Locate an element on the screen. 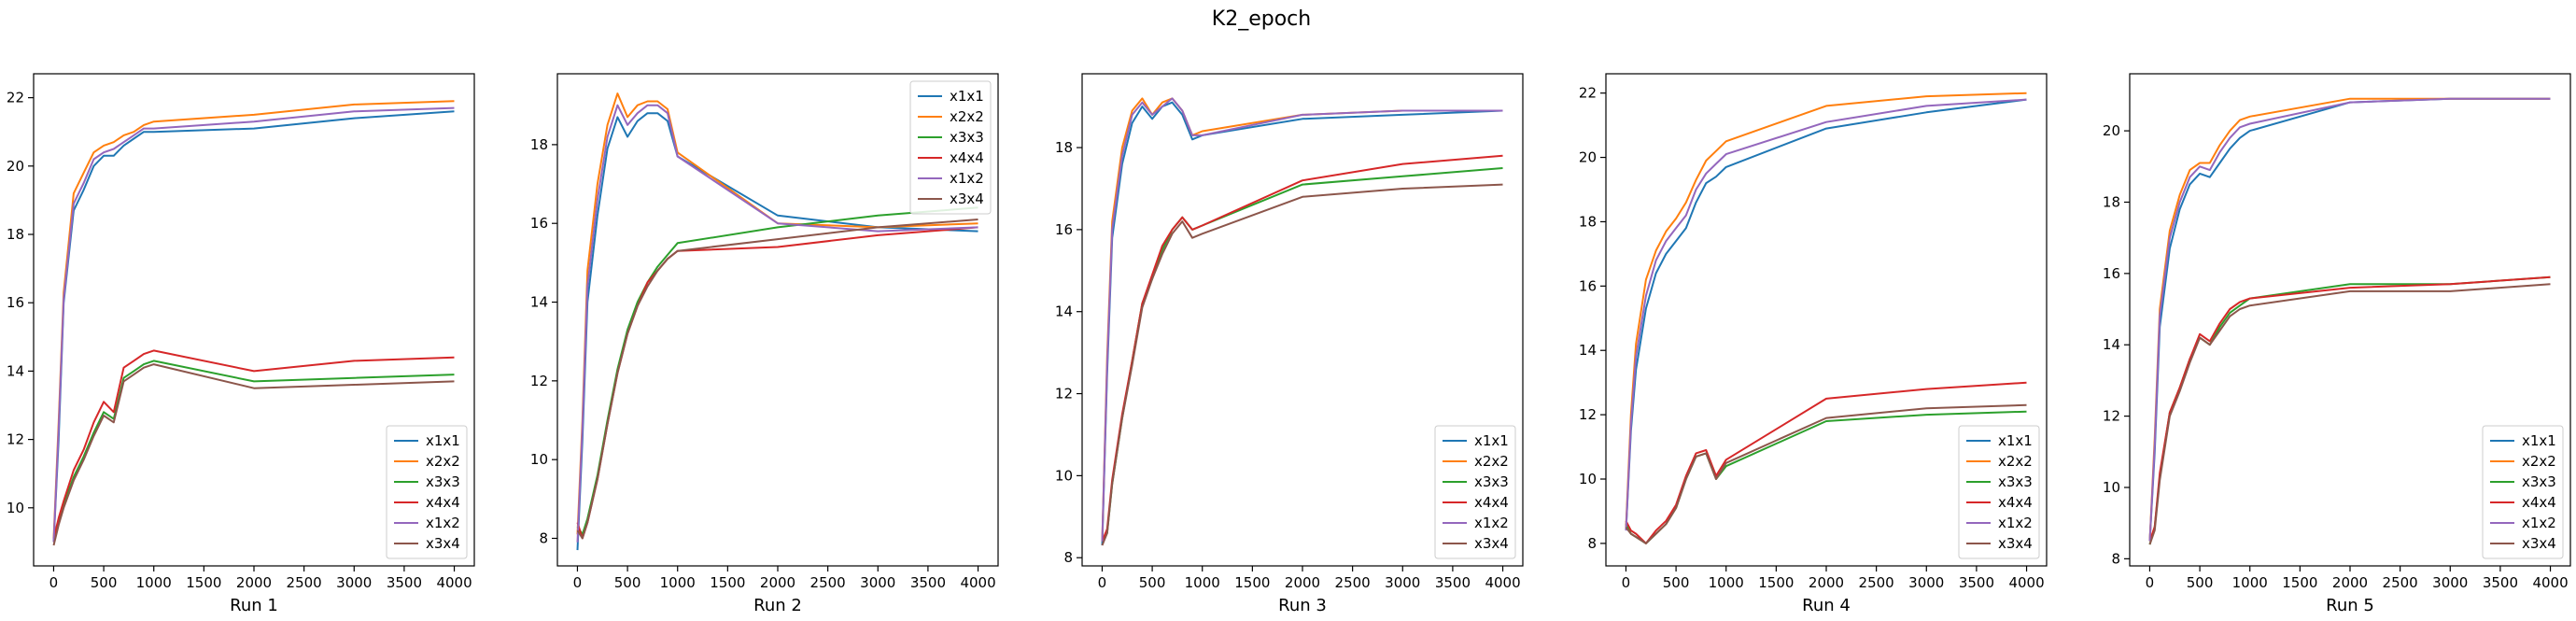  series-line-x3x3 is located at coordinates (777, 371).